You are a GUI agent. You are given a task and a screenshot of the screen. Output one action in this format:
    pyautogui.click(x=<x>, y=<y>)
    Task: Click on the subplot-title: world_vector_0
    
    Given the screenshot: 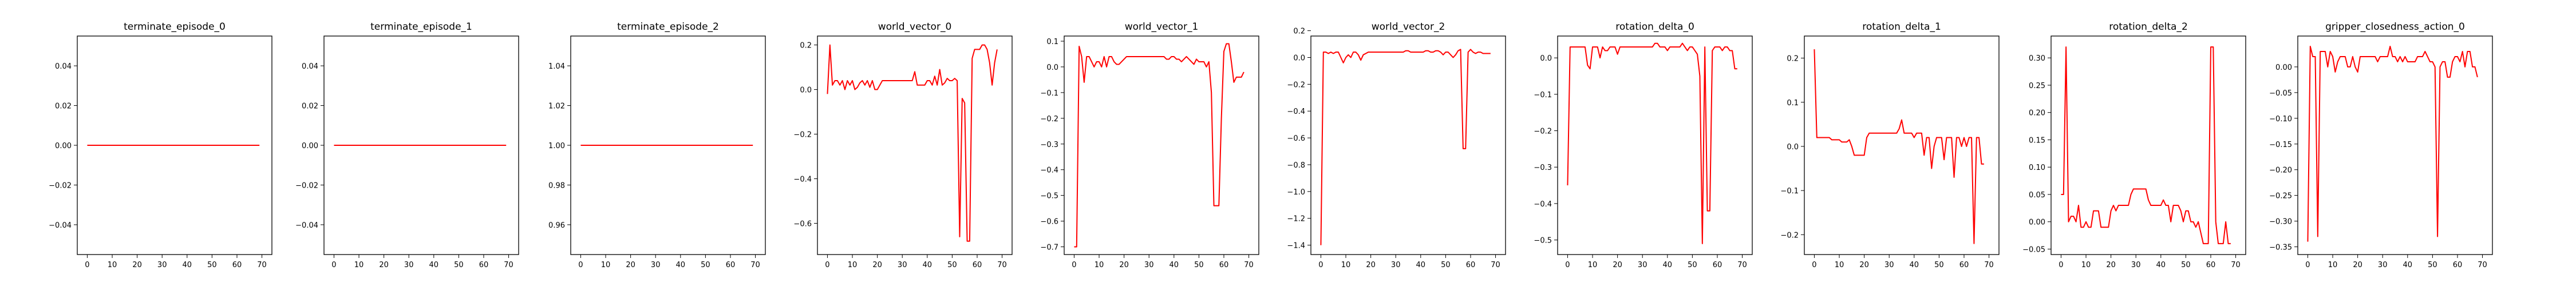 What is the action you would take?
    pyautogui.click(x=915, y=27)
    